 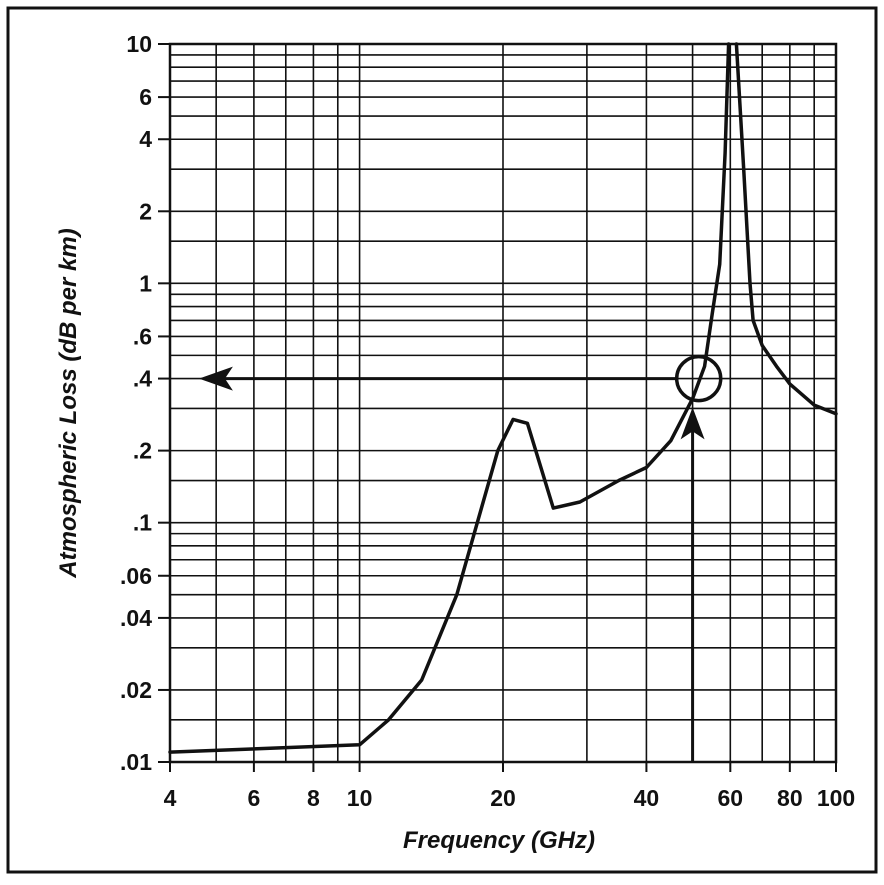 What do you see at coordinates (360, 798) in the screenshot?
I see `x-tick-label: 10` at bounding box center [360, 798].